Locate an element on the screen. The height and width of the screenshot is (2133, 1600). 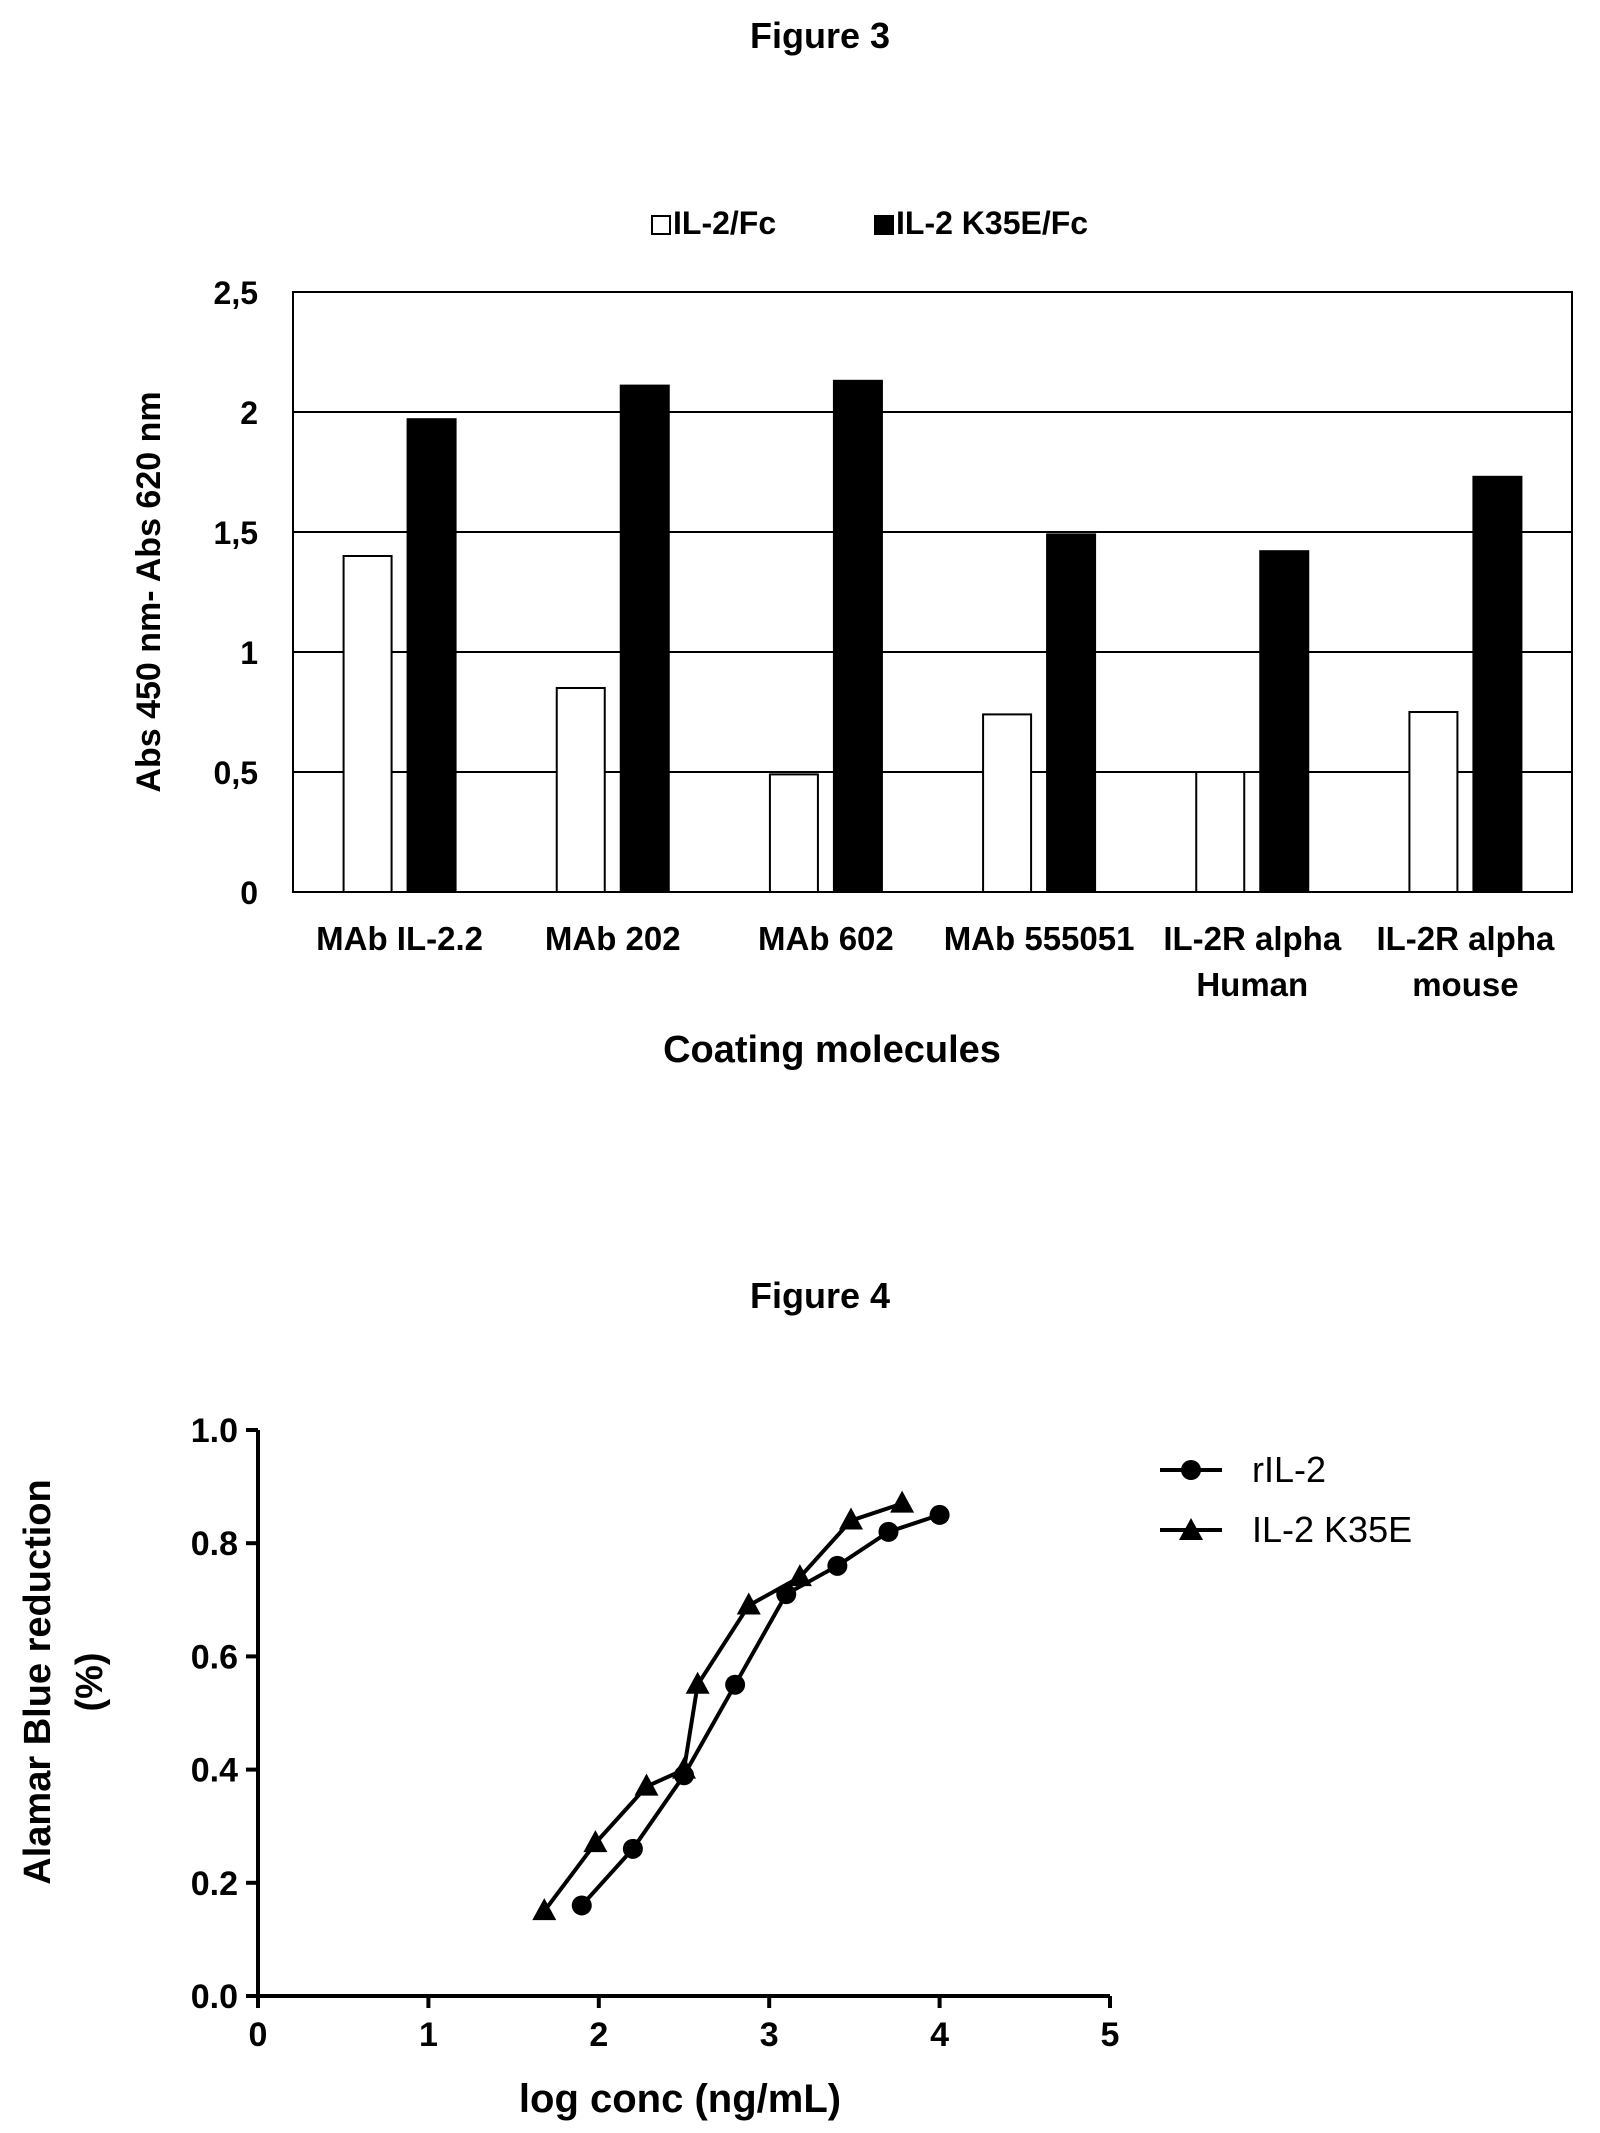
line-y-tick-label: 0.8 is located at coordinates (214, 1544).